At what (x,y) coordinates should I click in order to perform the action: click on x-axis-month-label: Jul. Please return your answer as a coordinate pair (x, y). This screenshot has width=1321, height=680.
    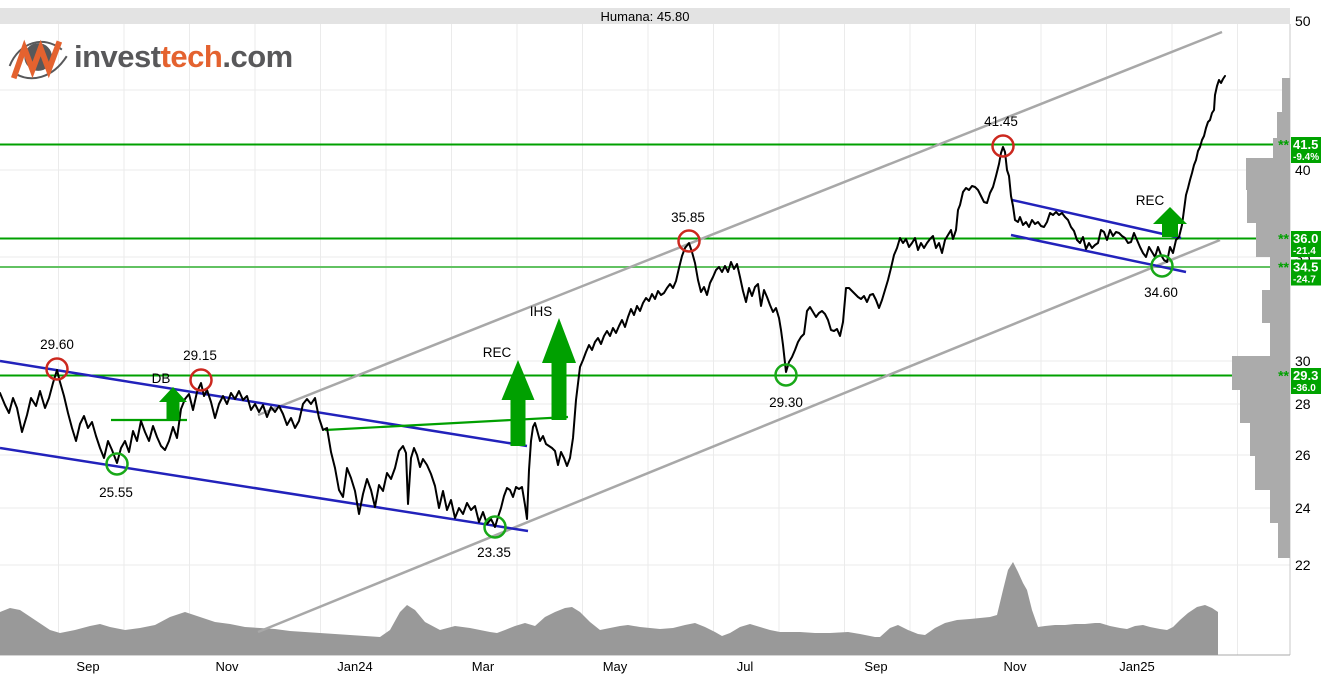
    Looking at the image, I should click on (745, 666).